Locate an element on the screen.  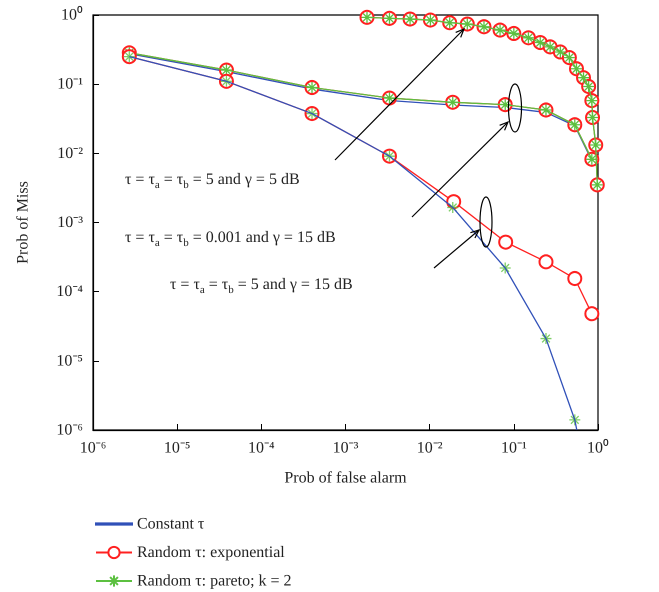
x-tick-label: 10⁻⁵ is located at coordinates (177, 448).